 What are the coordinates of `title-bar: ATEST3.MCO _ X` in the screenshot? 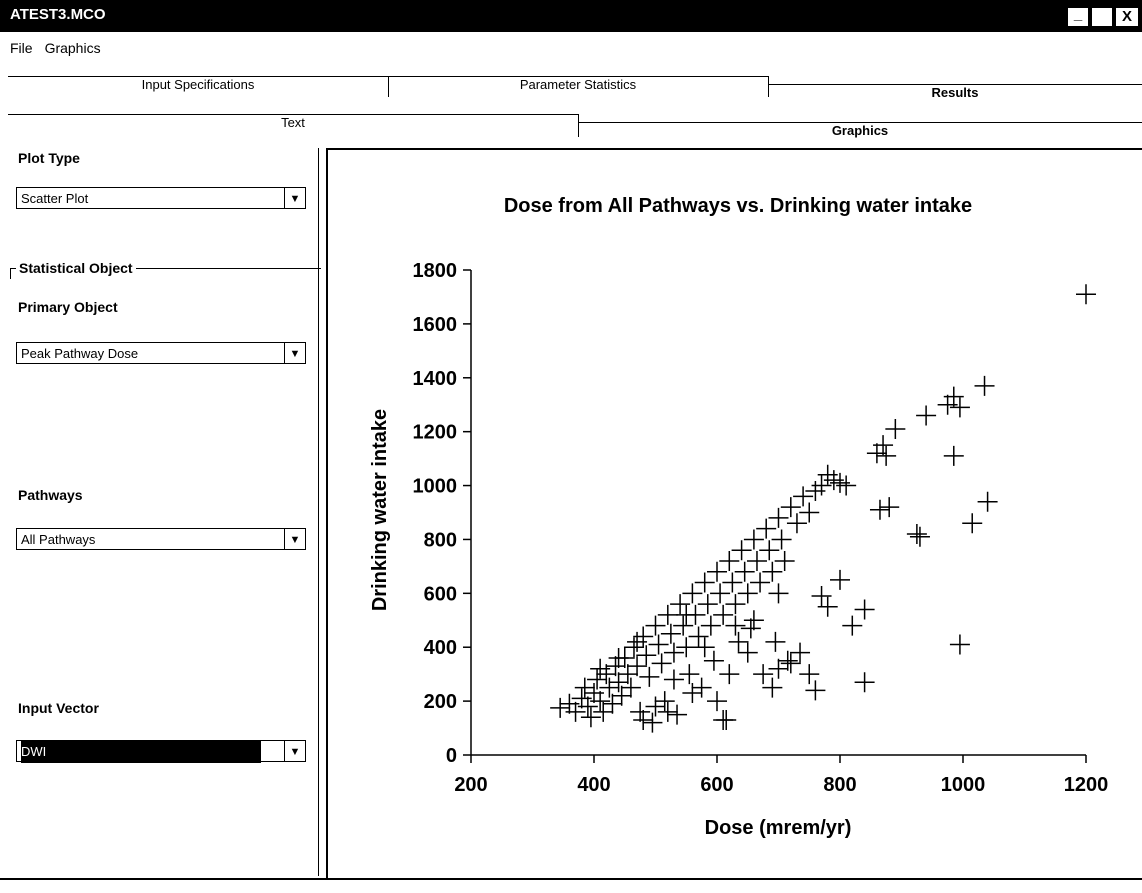 It's located at (571, 16).